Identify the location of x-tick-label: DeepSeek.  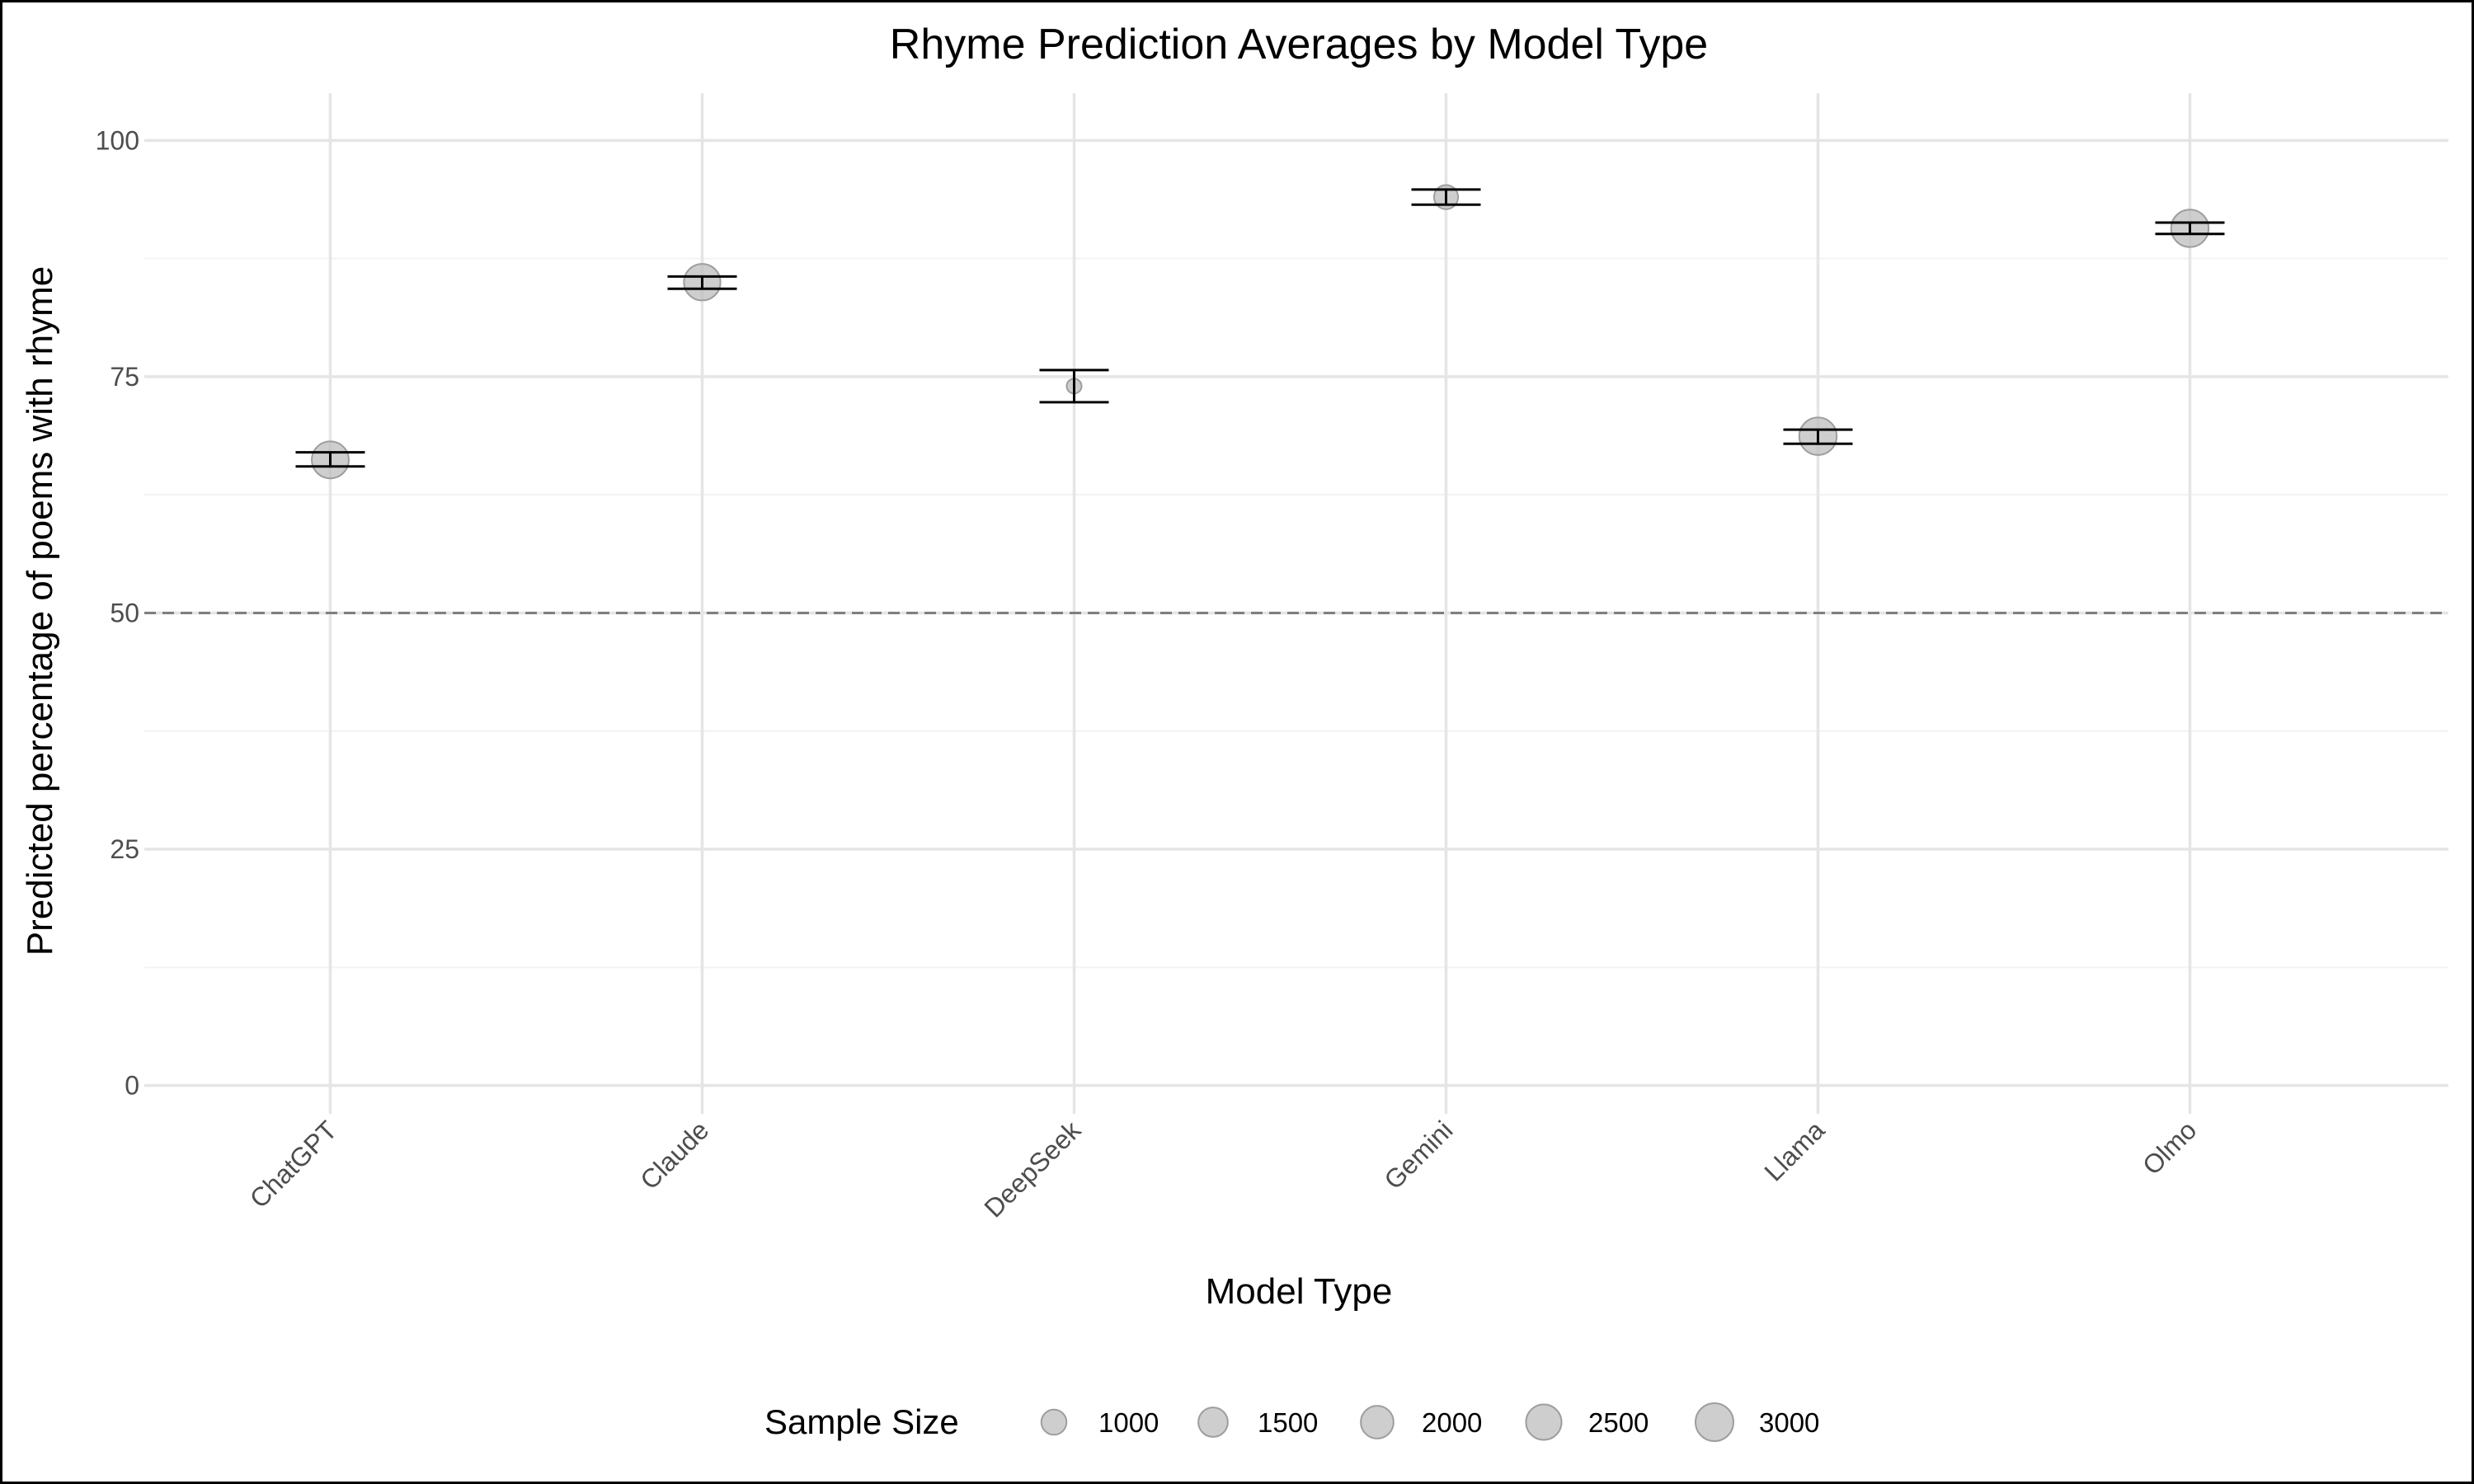
(1032, 1169).